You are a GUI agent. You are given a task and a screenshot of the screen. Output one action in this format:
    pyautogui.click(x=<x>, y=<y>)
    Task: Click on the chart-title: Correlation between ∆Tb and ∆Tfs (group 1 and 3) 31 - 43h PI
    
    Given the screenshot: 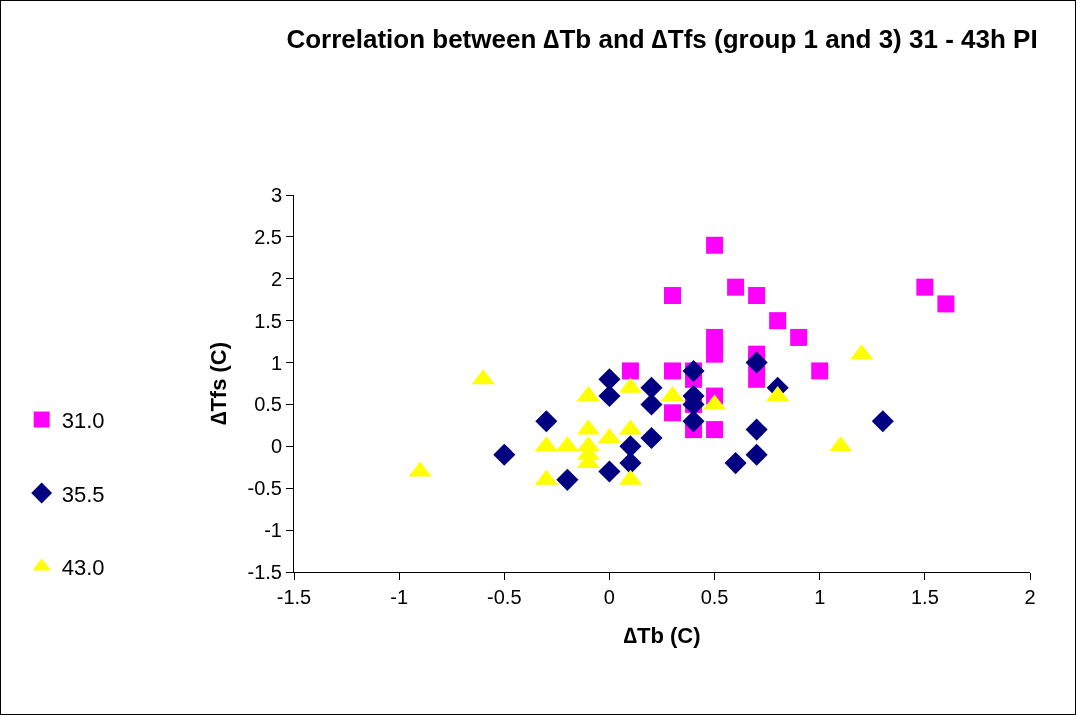 What is the action you would take?
    pyautogui.click(x=662, y=38)
    